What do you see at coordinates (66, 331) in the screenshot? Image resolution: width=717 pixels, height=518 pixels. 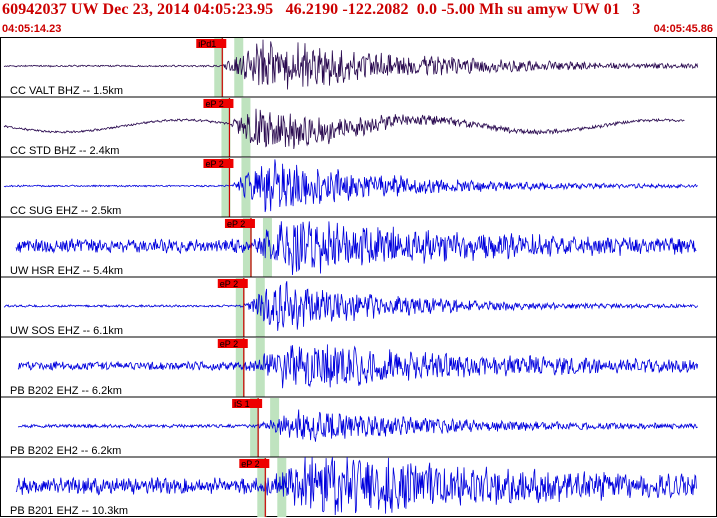 I see `station-label: UW SOS EHZ -- 6.1km` at bounding box center [66, 331].